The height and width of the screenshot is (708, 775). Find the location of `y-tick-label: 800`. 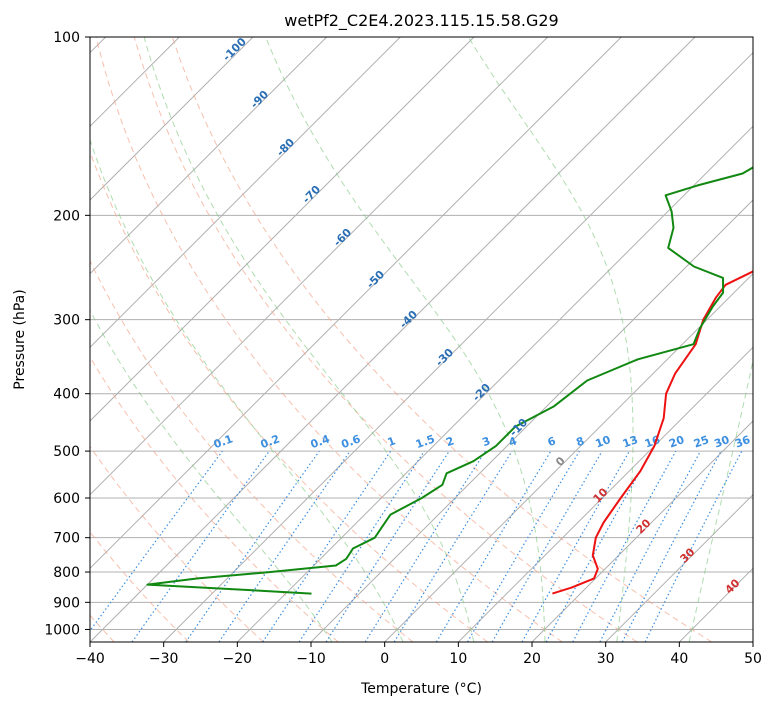

y-tick-label: 800 is located at coordinates (66, 573).